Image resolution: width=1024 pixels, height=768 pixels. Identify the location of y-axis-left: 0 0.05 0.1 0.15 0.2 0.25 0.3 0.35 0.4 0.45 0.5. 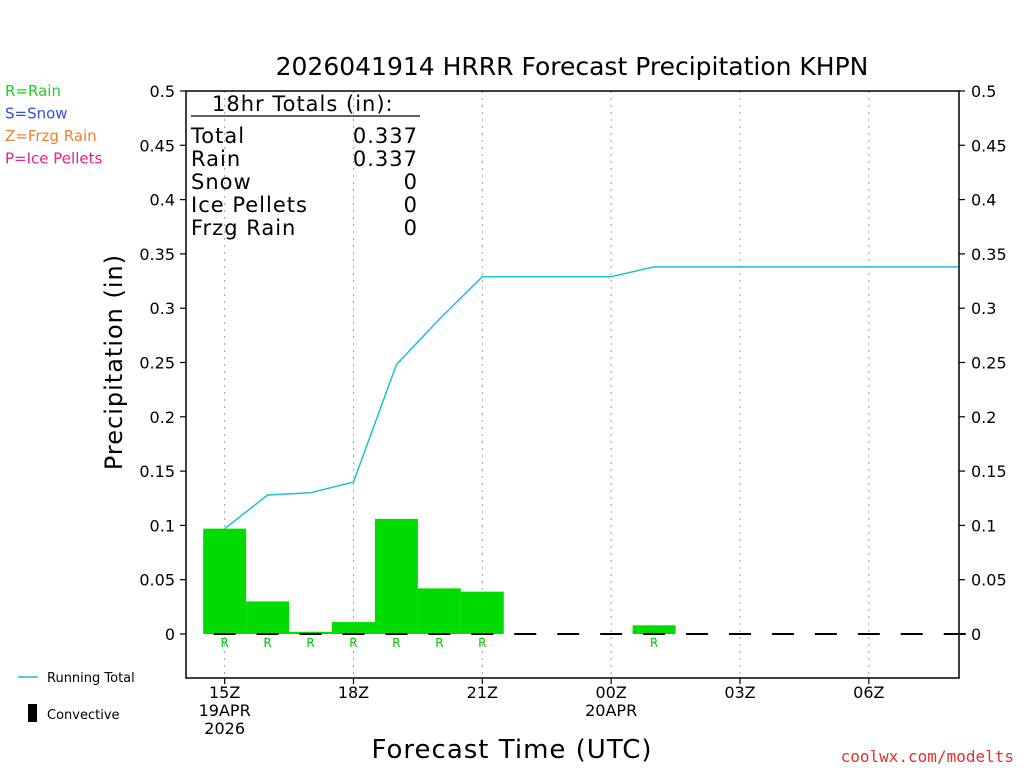
(162, 363).